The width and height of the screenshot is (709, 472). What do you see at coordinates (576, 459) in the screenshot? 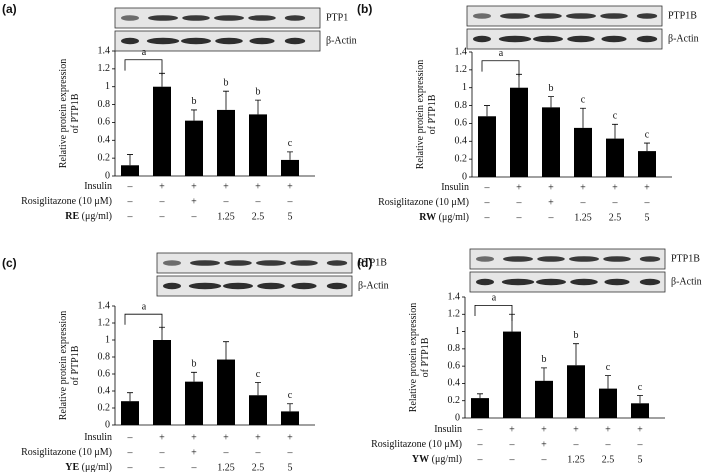
I see `treatment-cell: 1.25` at bounding box center [576, 459].